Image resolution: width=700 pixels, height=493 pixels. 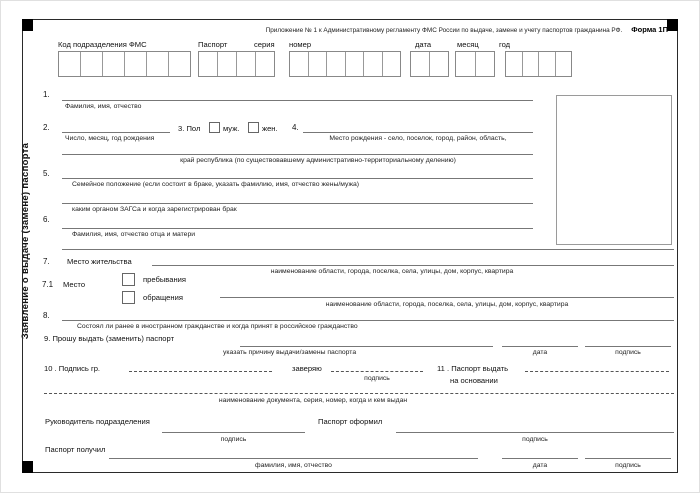 What do you see at coordinates (628, 346) in the screenshot?
I see `request-sign-line` at bounding box center [628, 346].